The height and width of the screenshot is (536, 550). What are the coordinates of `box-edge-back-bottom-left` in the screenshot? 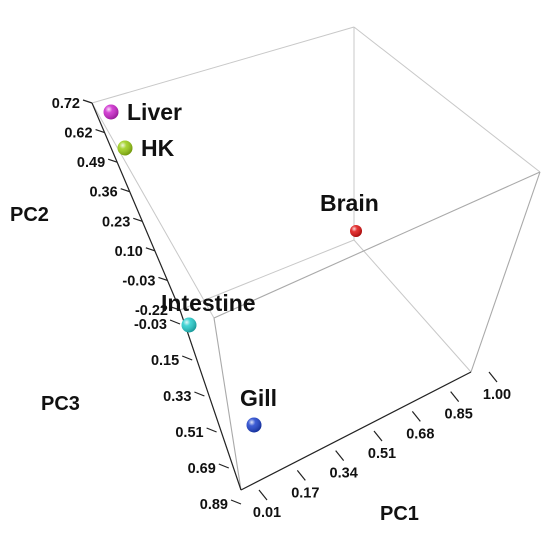 It's located at (267, 275).